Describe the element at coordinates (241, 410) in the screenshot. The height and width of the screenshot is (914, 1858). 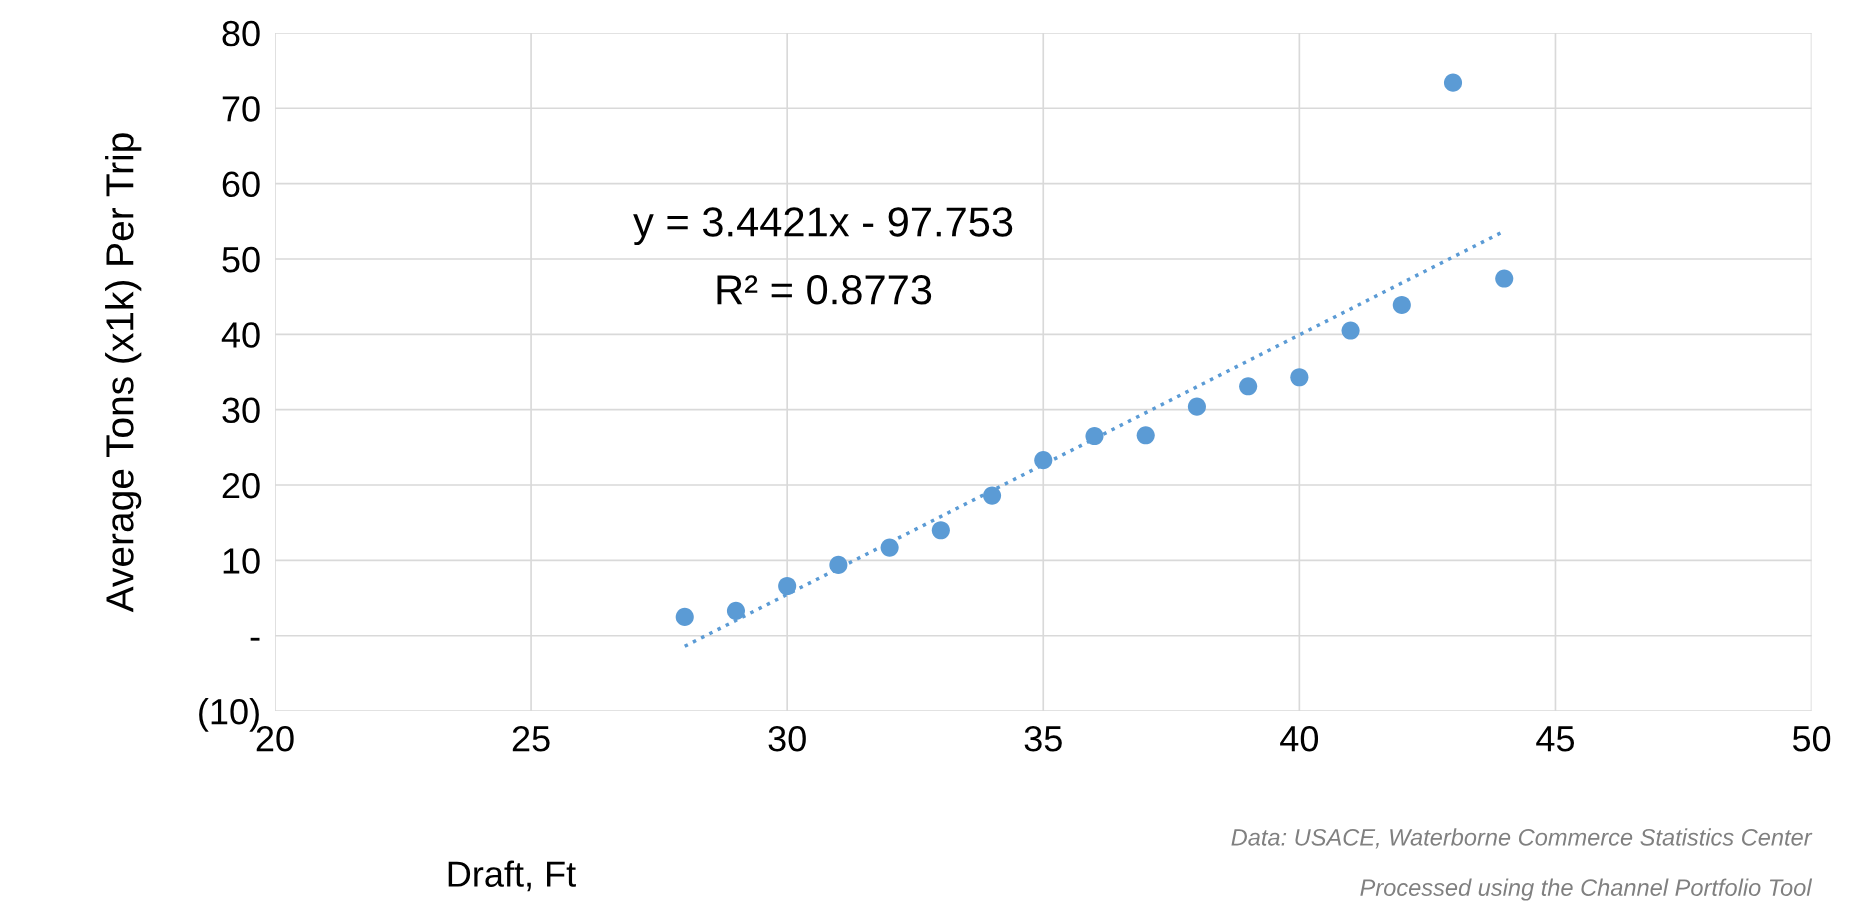
I see `y-tick-label: 30` at that location.